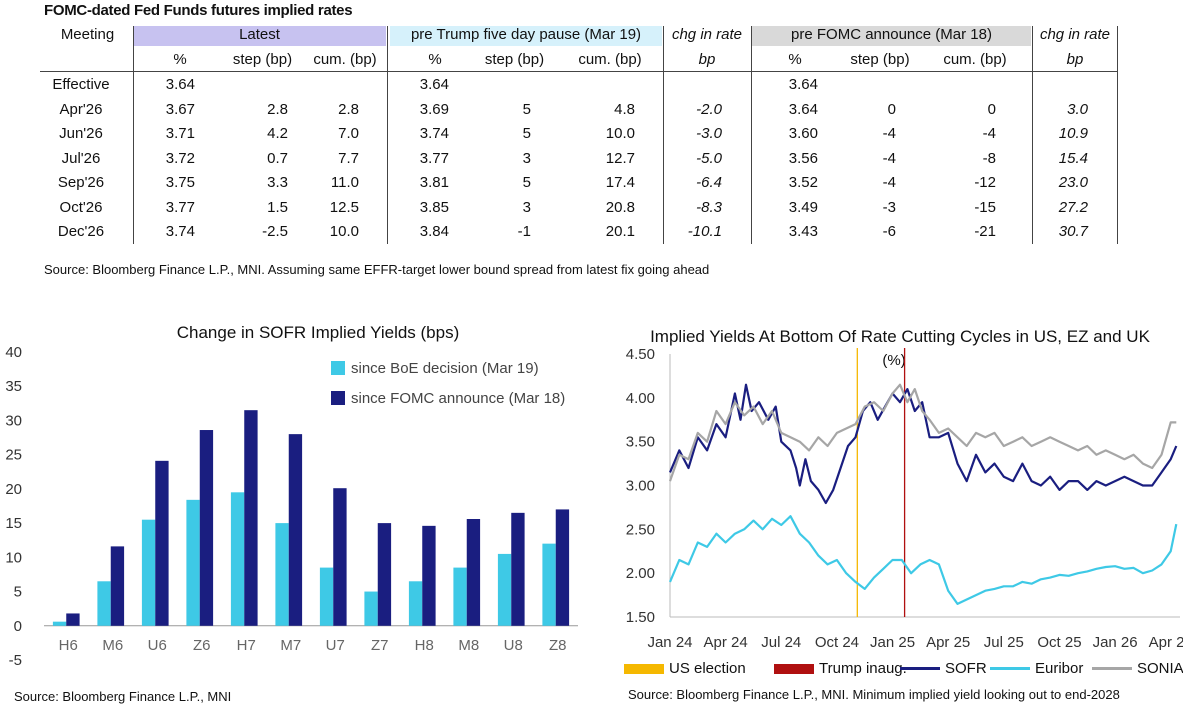  I want to click on line-x-tick: Jul 24, so click(781, 642).